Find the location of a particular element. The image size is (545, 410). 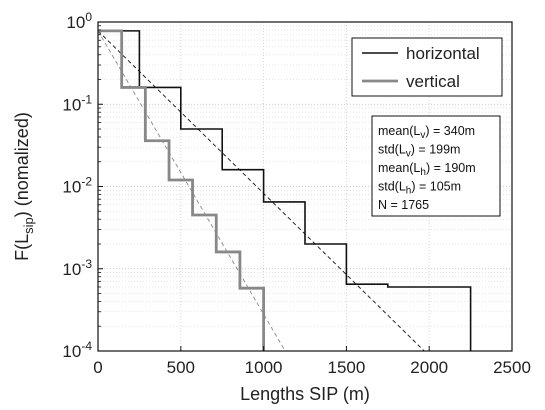

y-tick-label: 10⁰ is located at coordinates (79, 21).